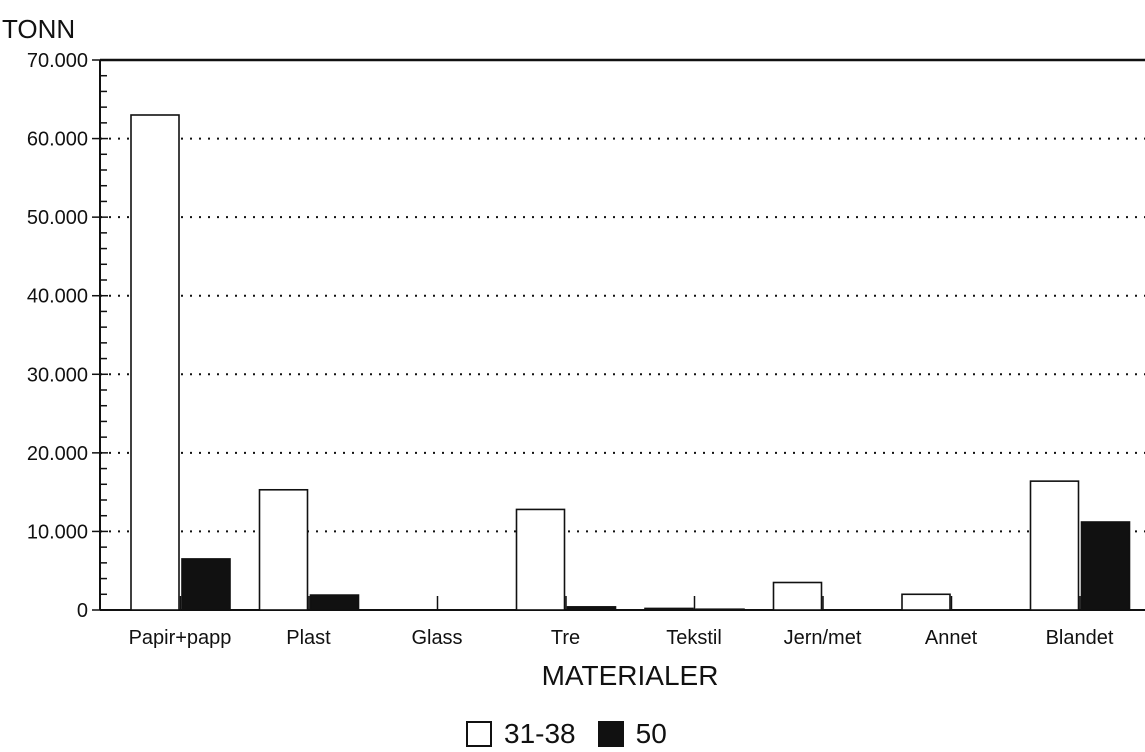  Describe the element at coordinates (155, 362) in the screenshot. I see `bar-31-38-Papir+papp` at that location.